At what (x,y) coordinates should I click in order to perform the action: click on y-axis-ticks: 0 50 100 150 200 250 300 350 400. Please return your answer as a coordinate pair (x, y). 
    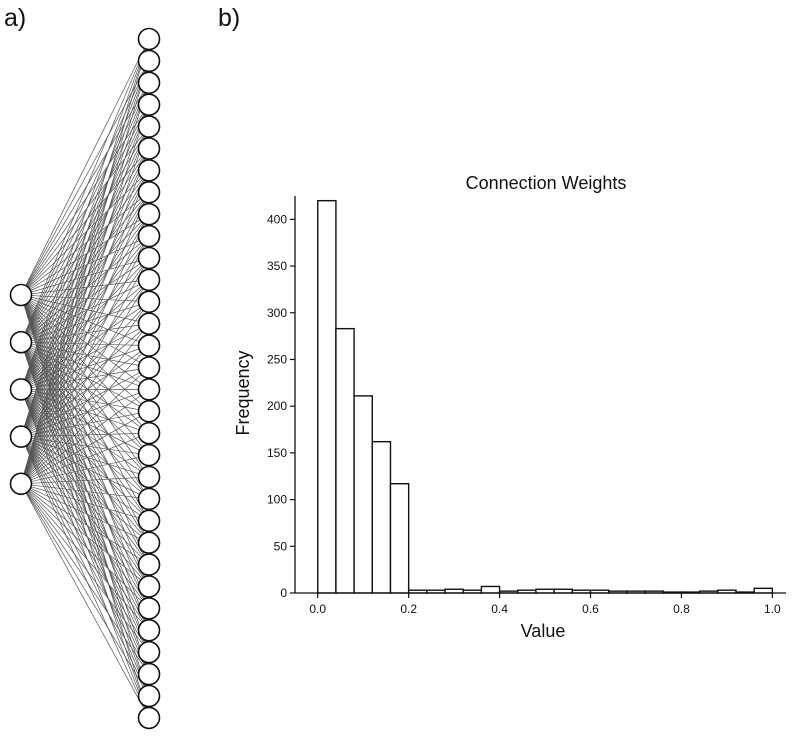
    Looking at the image, I should click on (281, 406).